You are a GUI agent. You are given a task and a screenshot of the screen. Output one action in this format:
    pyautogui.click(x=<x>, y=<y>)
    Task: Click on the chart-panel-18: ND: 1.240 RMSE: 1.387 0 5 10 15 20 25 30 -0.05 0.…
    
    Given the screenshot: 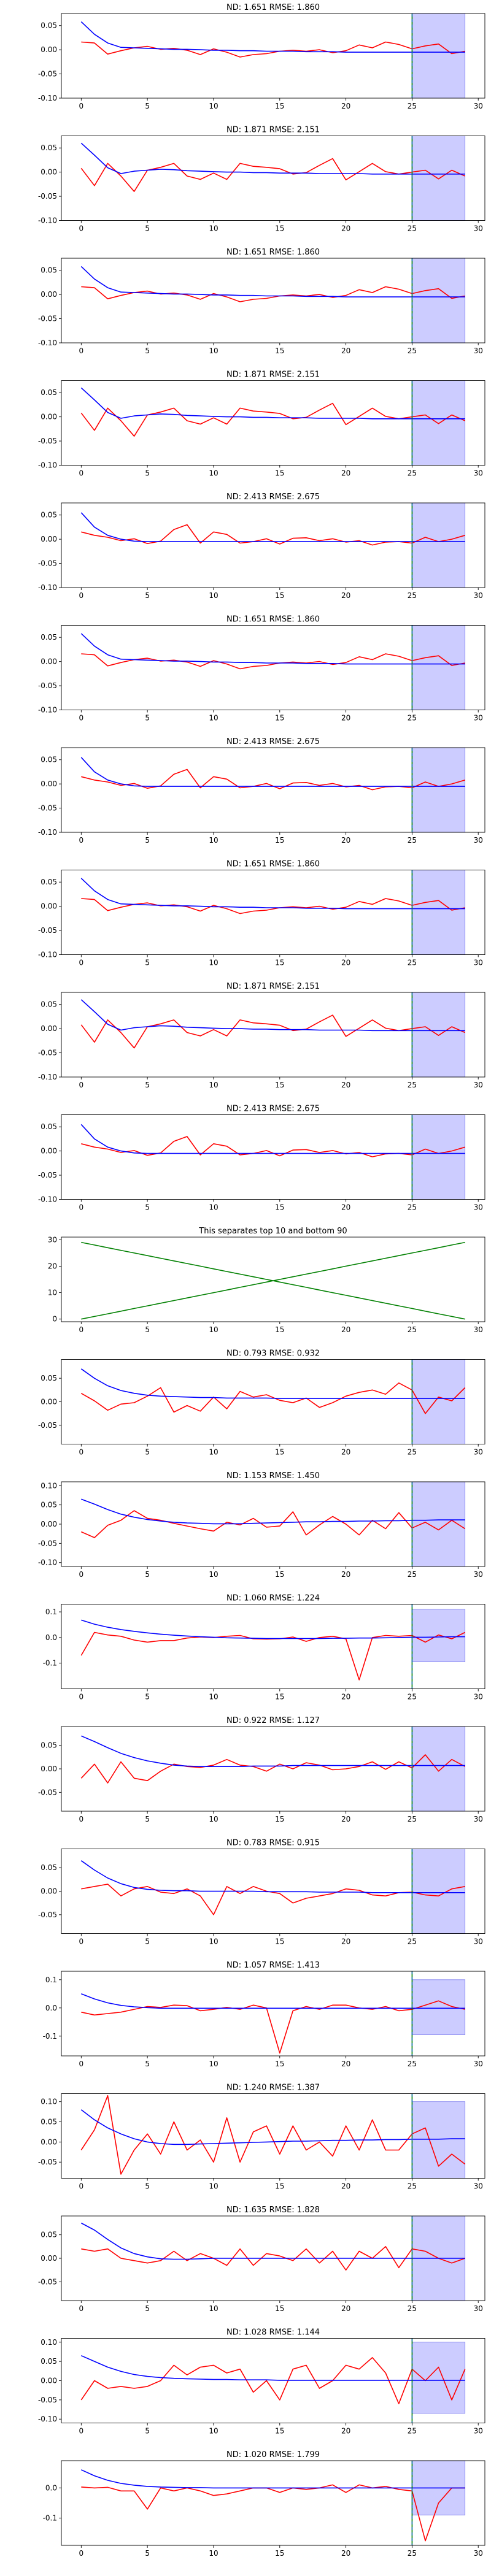 What is the action you would take?
    pyautogui.click(x=261, y=2137)
    